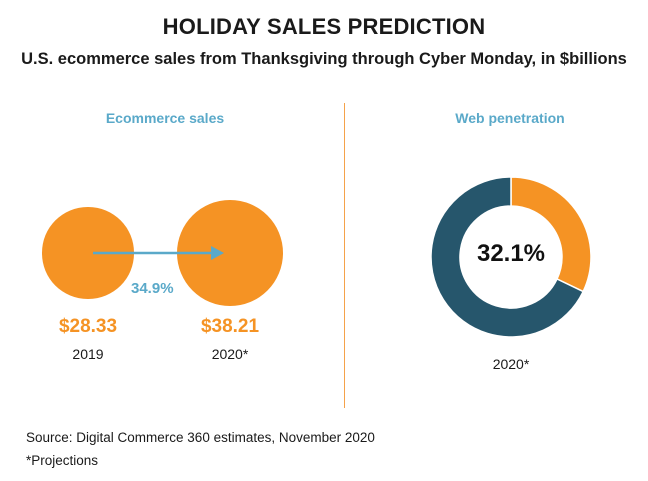 Image resolution: width=648 pixels, height=481 pixels. What do you see at coordinates (511, 364) in the screenshot?
I see `donut-year-label: 2020*` at bounding box center [511, 364].